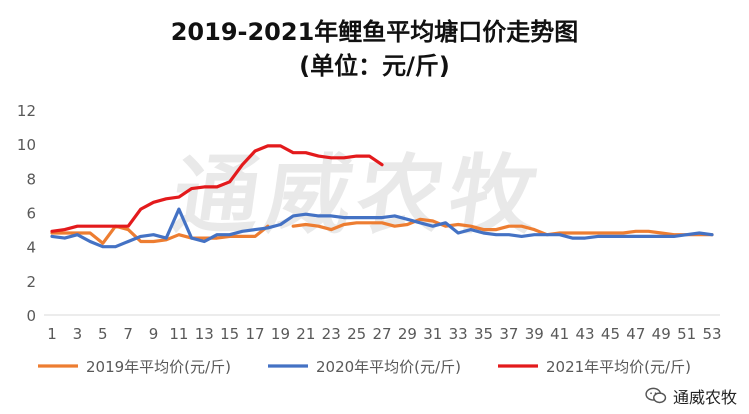 This screenshot has height=414, width=749. I want to click on x-tick-label: 11, so click(178, 334).